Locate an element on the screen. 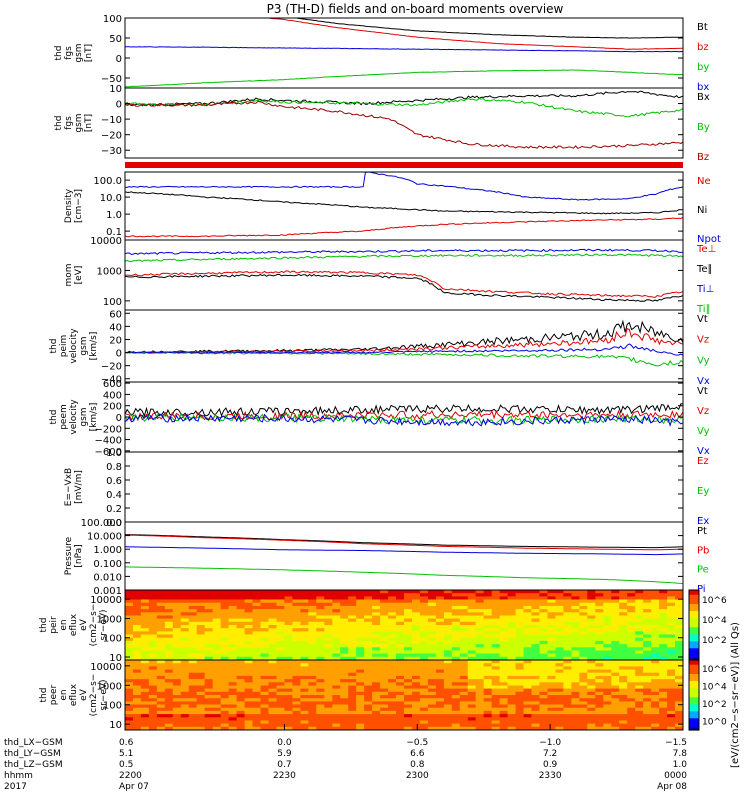  legend-label: Bz is located at coordinates (703, 157).